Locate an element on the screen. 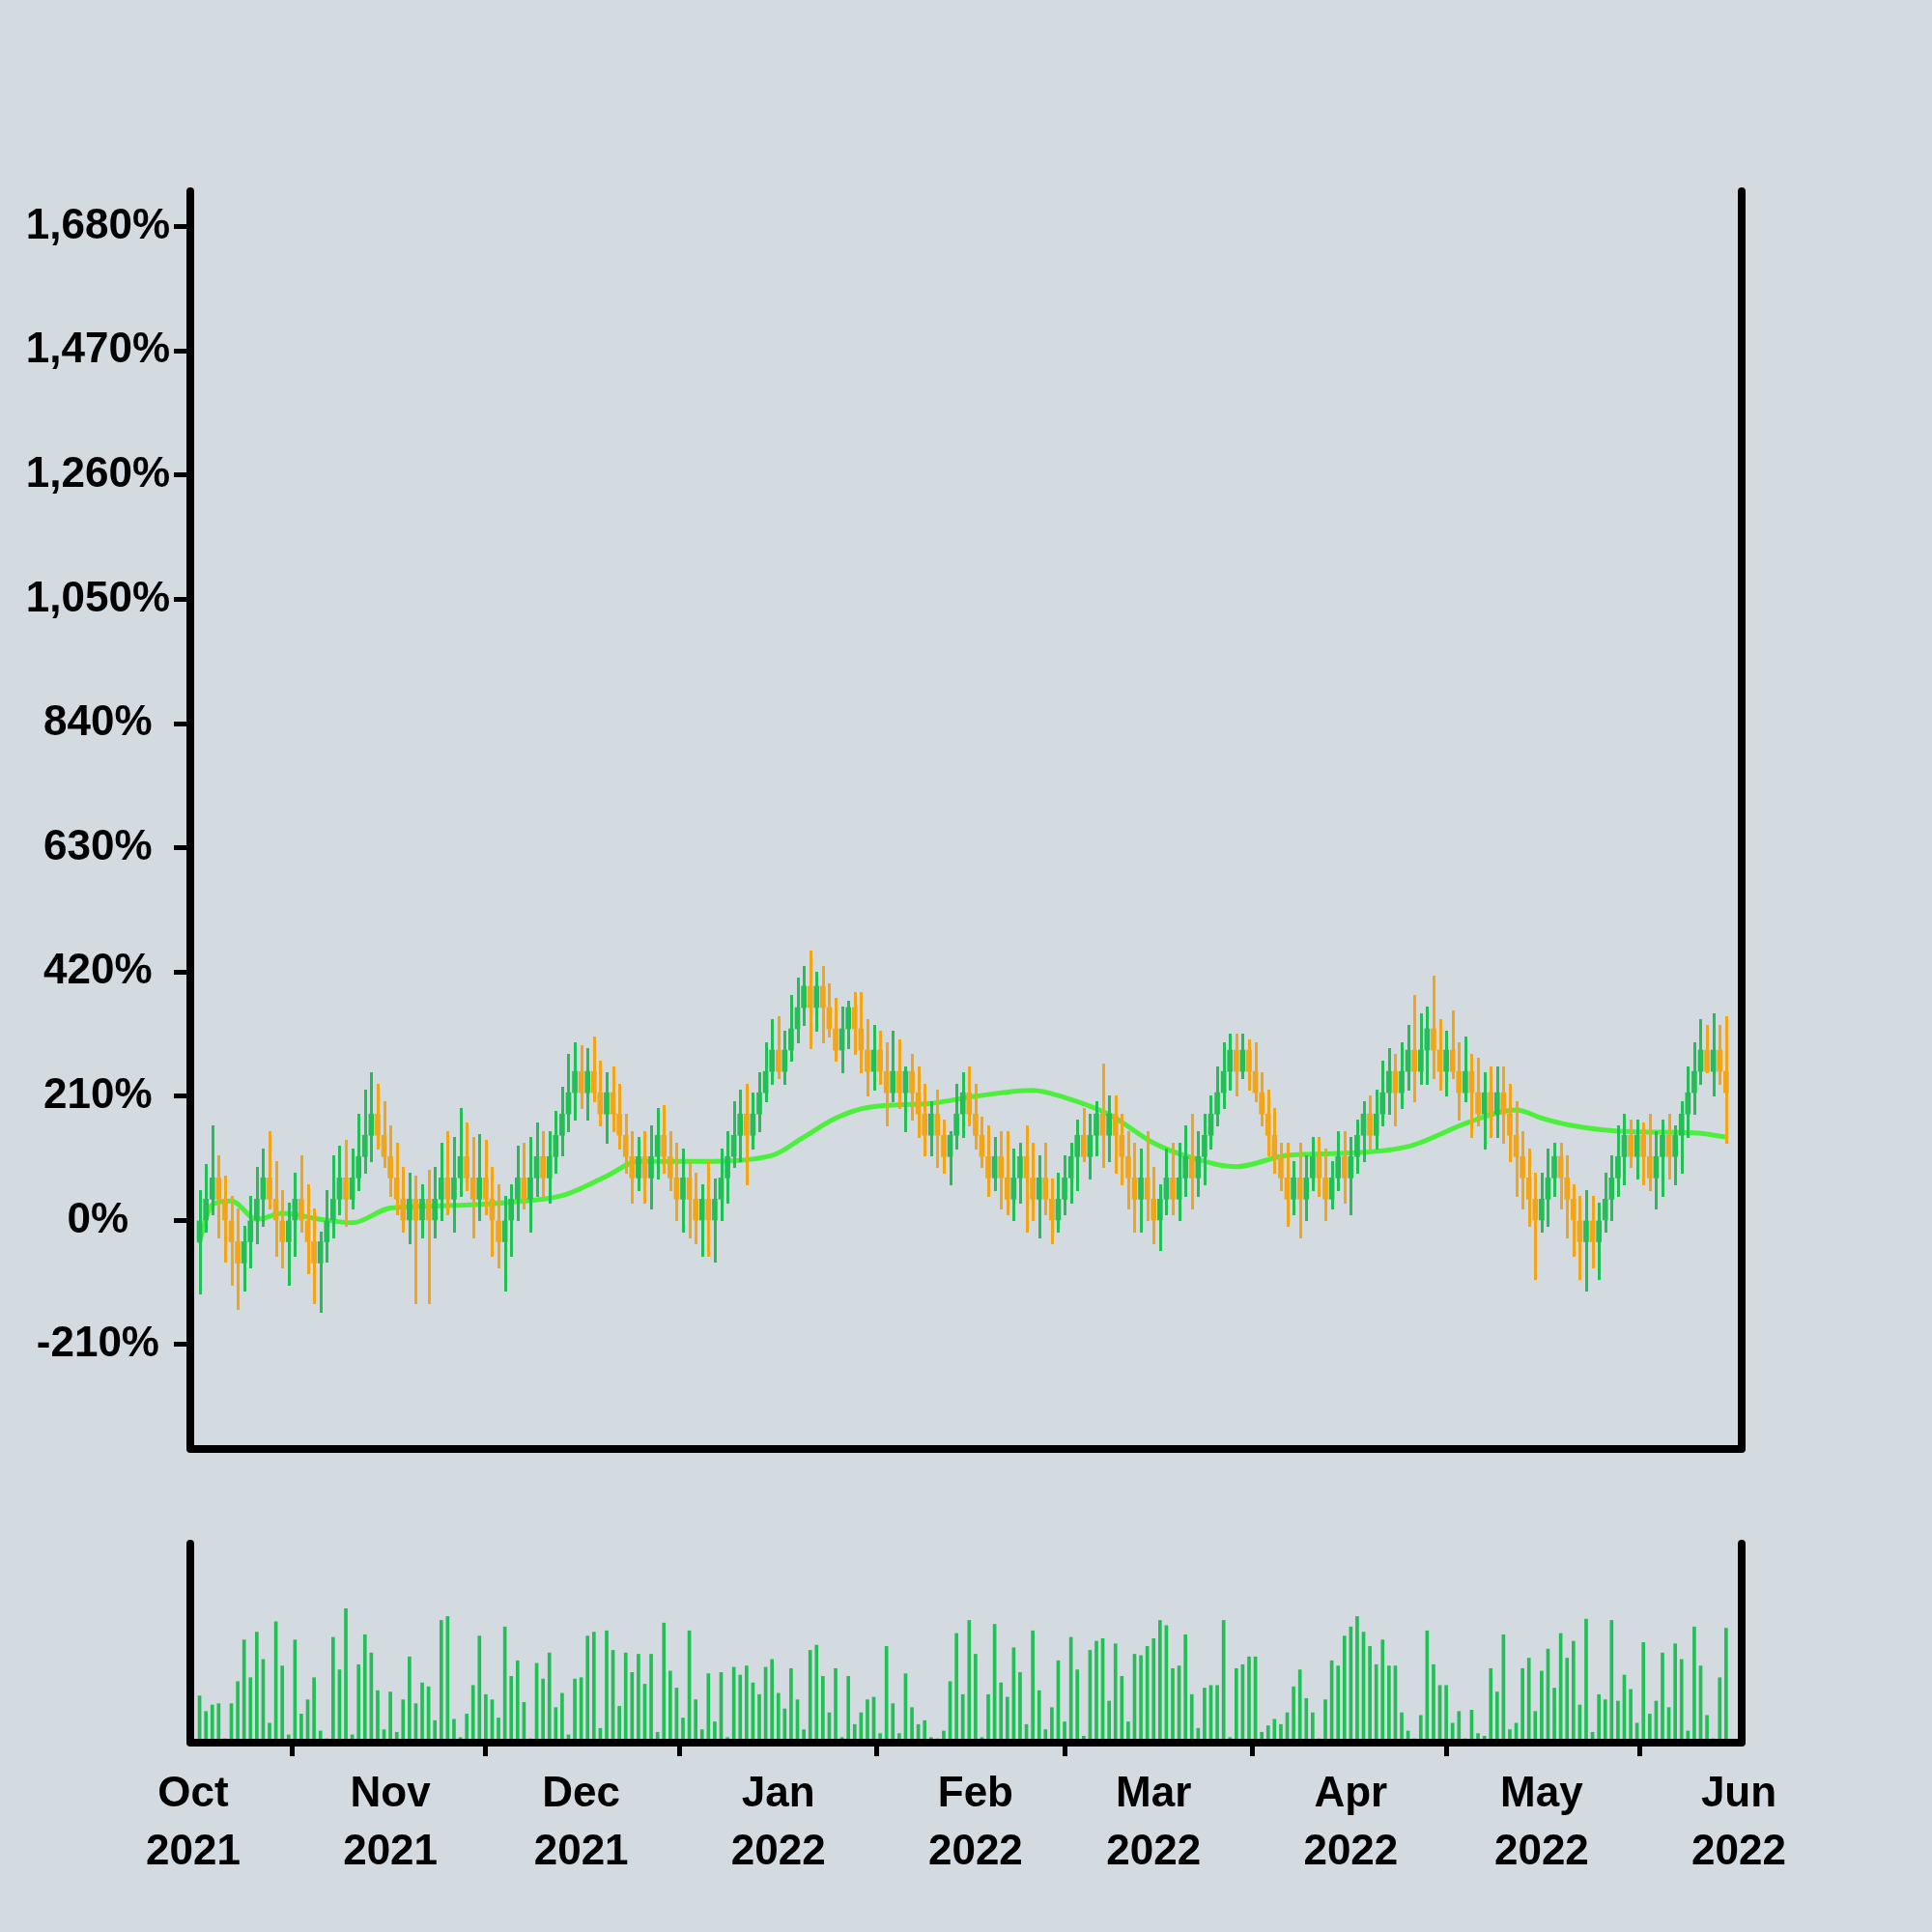 This screenshot has width=1932, height=1932. x-tick-label: Jan 2022 is located at coordinates (778, 1820).